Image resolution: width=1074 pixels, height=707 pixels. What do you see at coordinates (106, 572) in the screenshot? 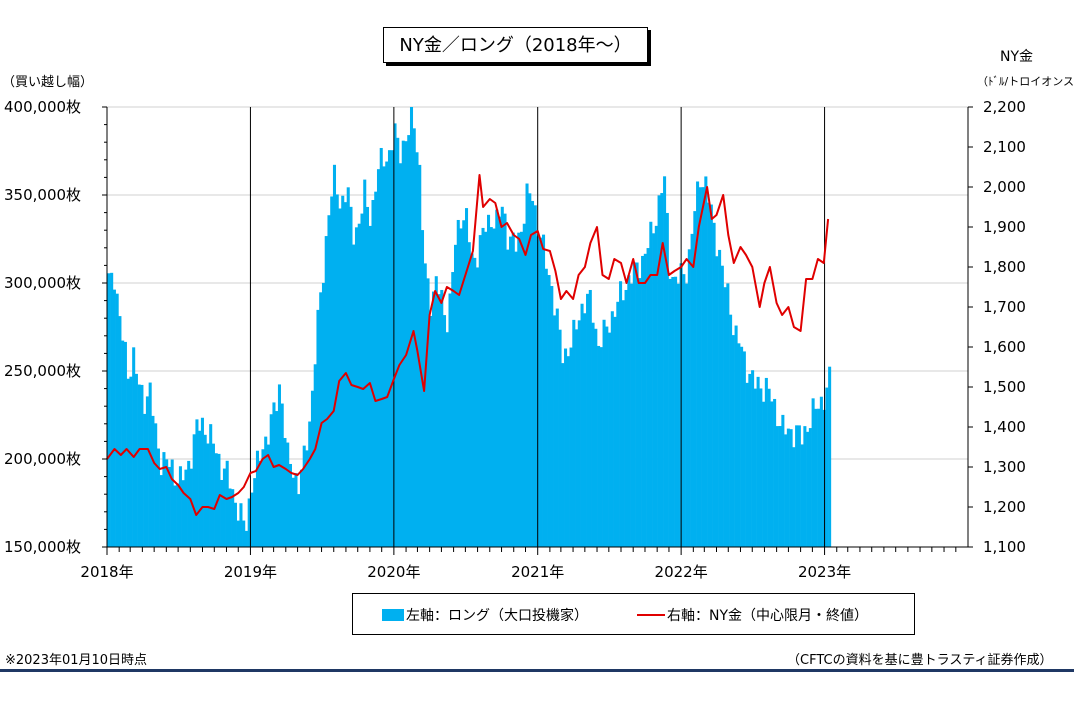
I see `x-tick-label: 2018年` at bounding box center [106, 572].